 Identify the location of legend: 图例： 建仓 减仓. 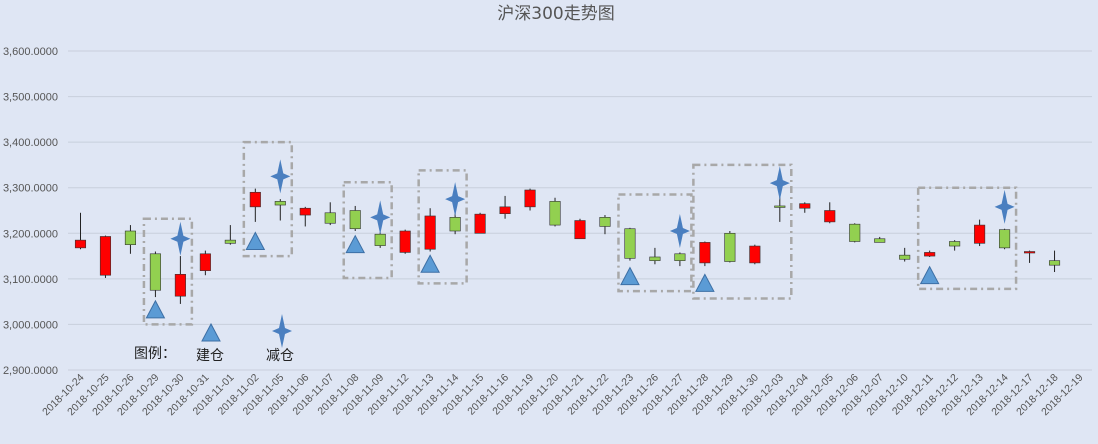
(214, 339).